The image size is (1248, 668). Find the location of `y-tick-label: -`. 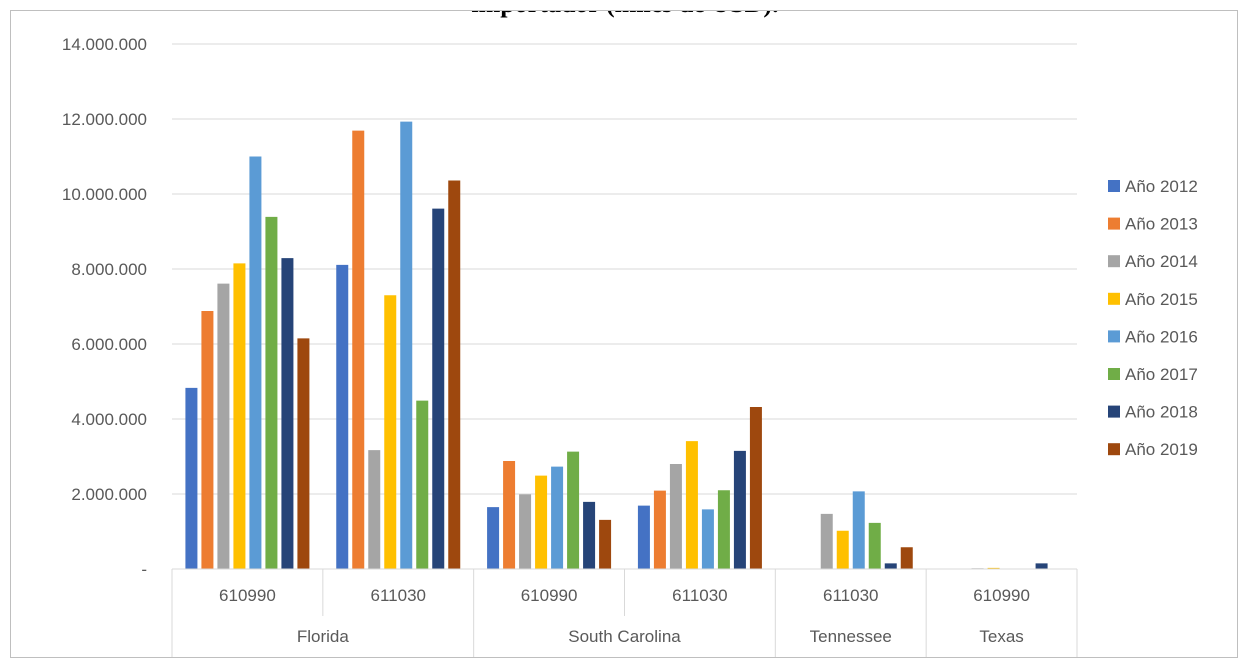

y-tick-label: - is located at coordinates (144, 569).